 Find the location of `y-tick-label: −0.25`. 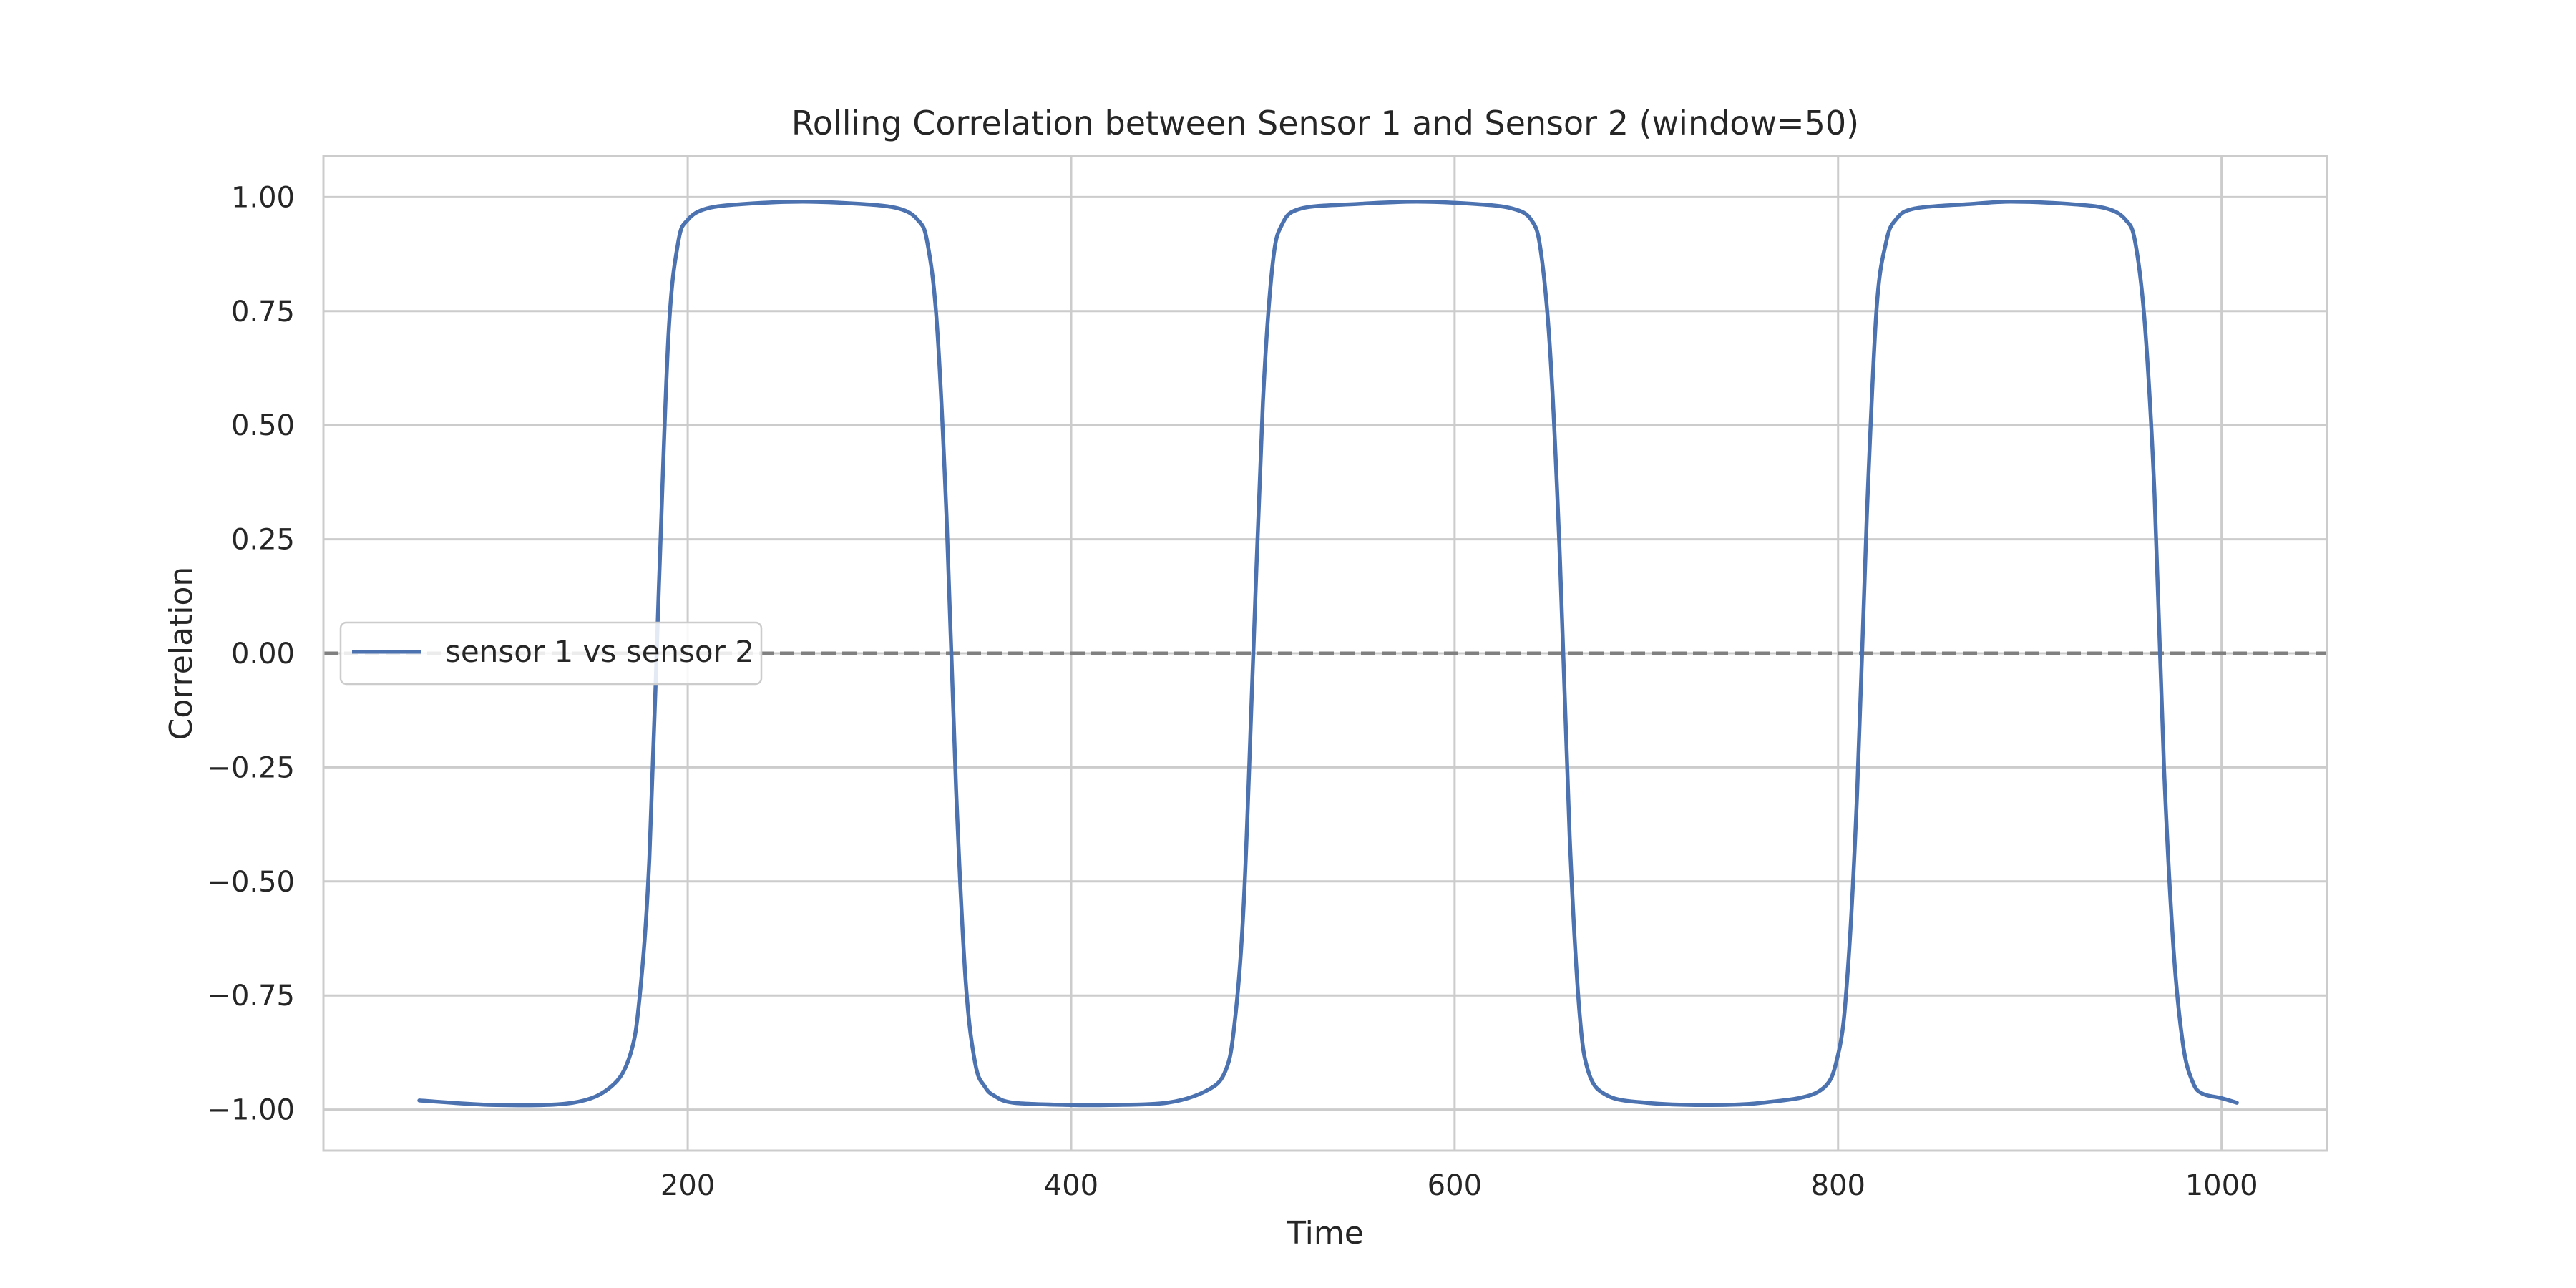

y-tick-label: −0.25 is located at coordinates (251, 767).